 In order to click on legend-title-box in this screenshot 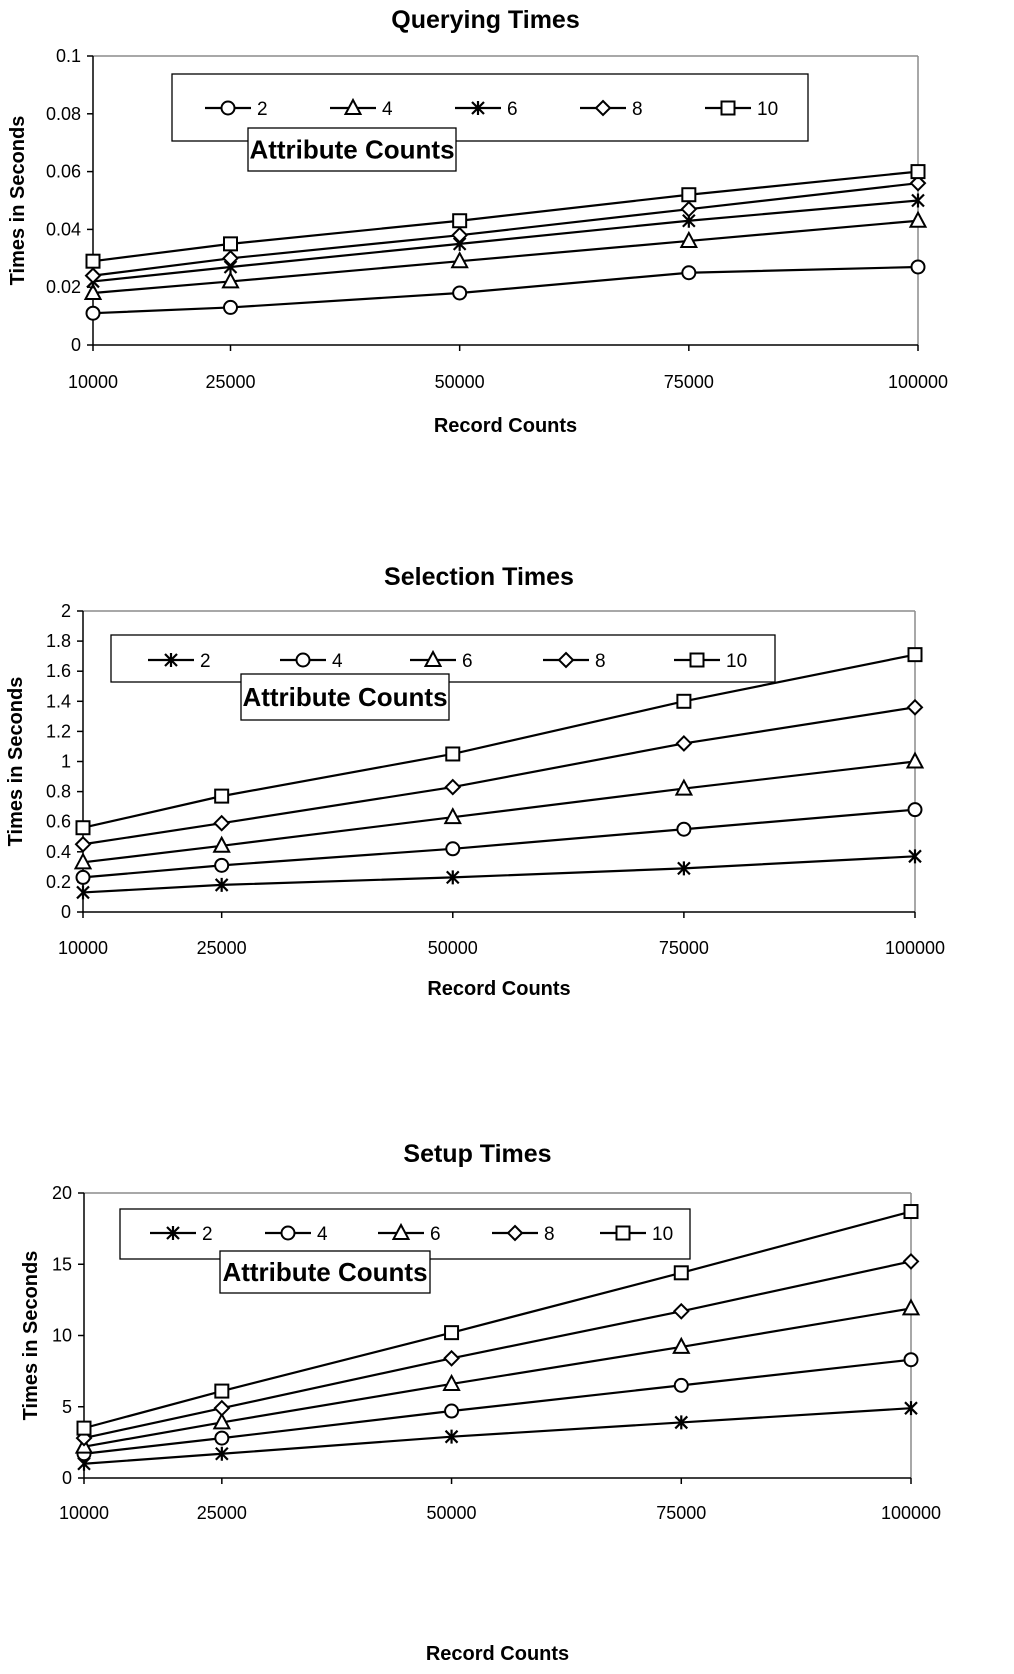, I will do `click(352, 149)`.